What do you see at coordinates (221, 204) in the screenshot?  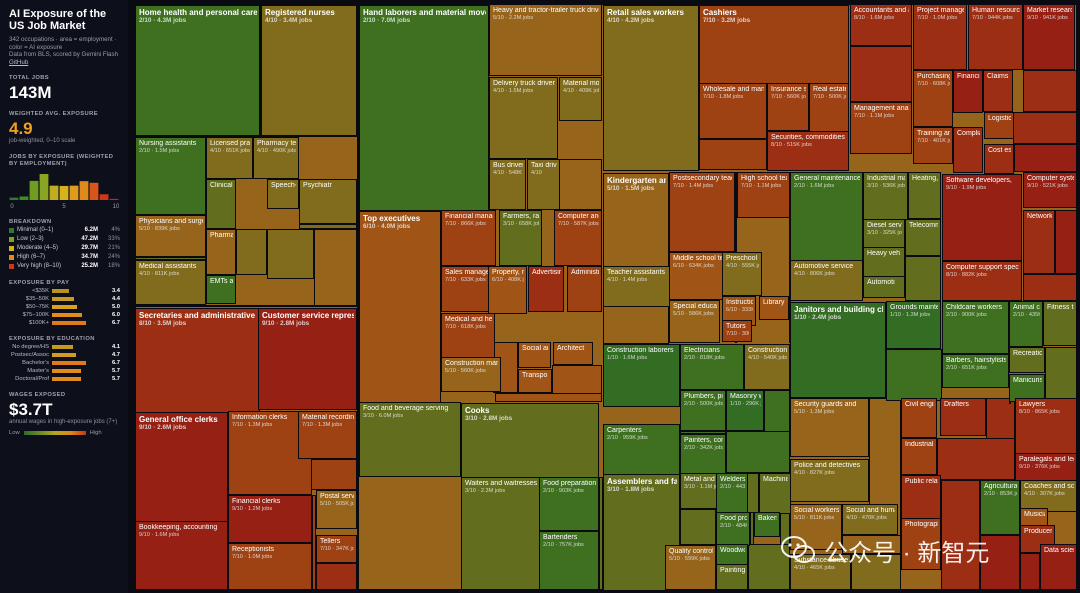 I see `treemap-tile: Clinical lab` at bounding box center [221, 204].